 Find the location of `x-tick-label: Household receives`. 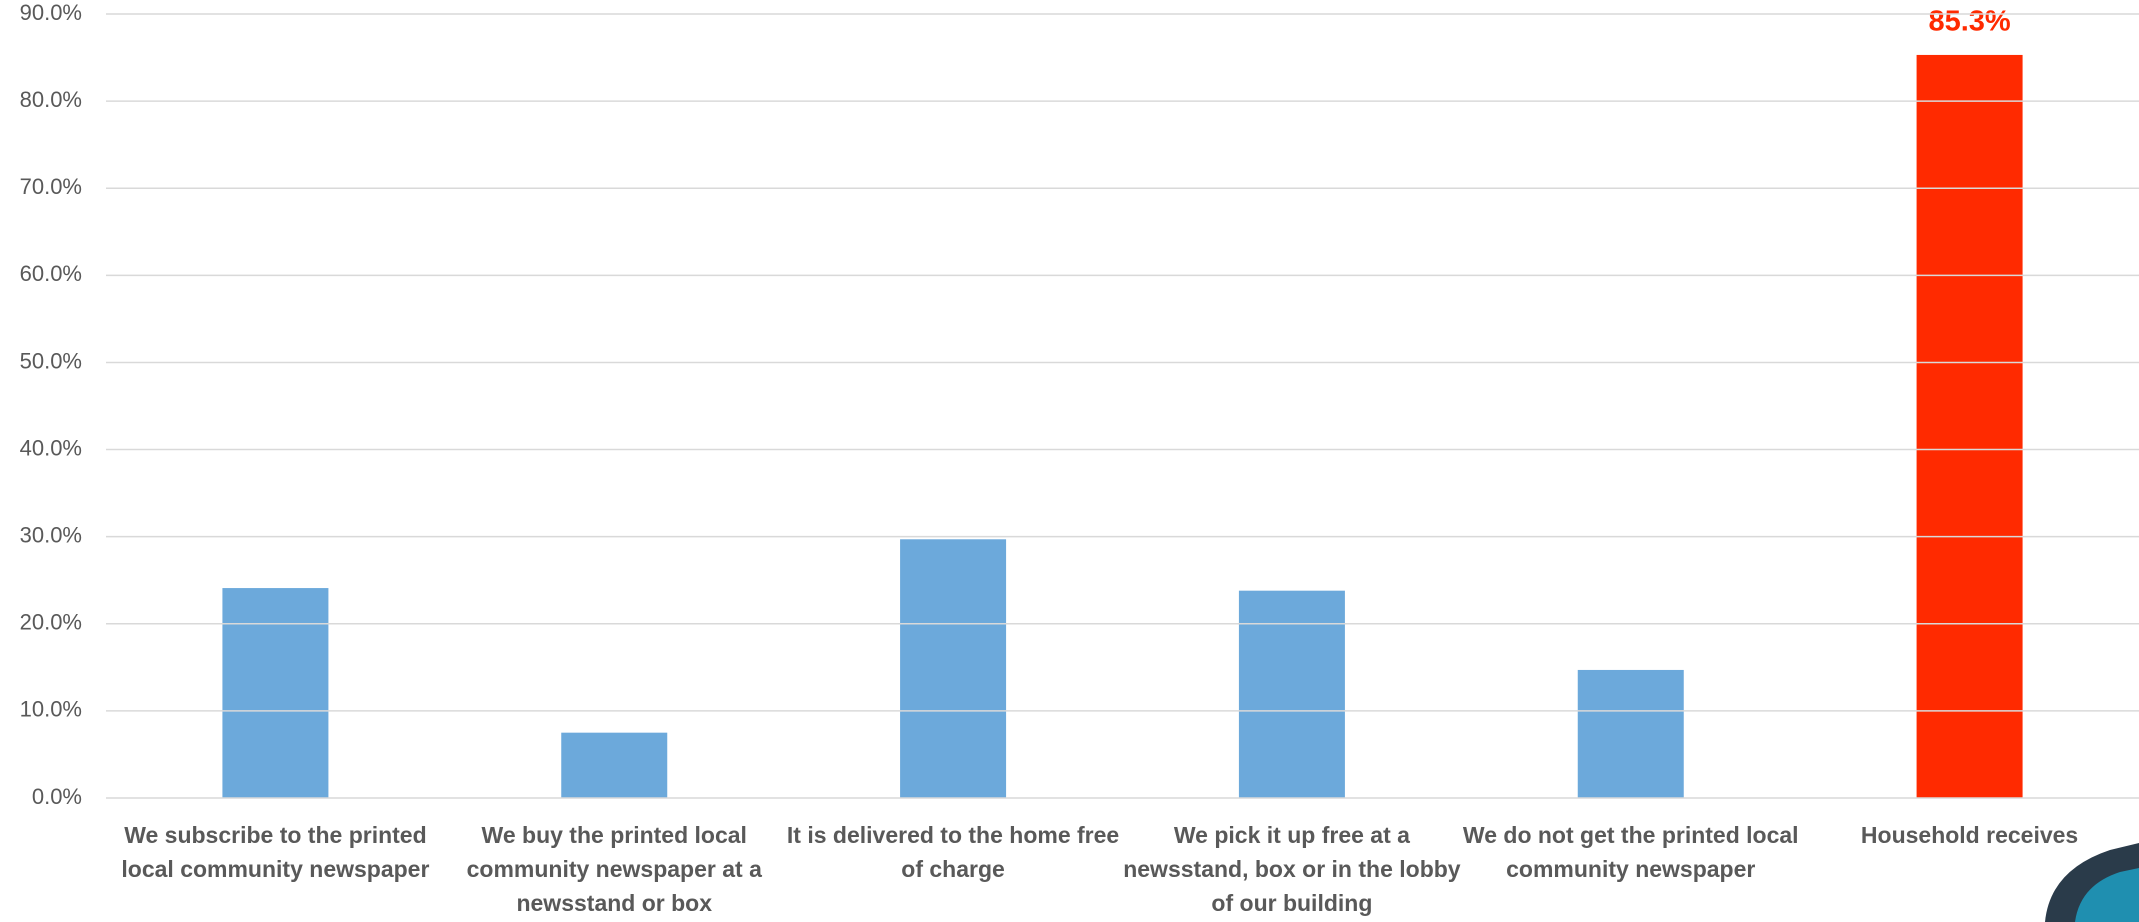

x-tick-label: Household receives is located at coordinates (1969, 835).